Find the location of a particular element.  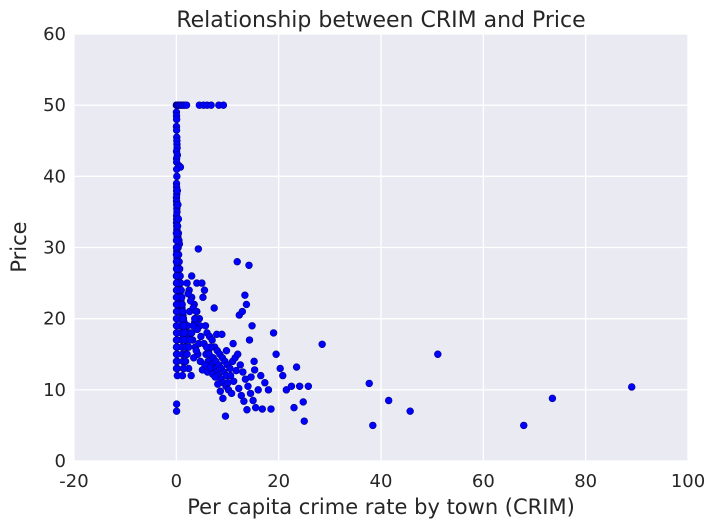

y-tick-label: 50 is located at coordinates (54, 105).